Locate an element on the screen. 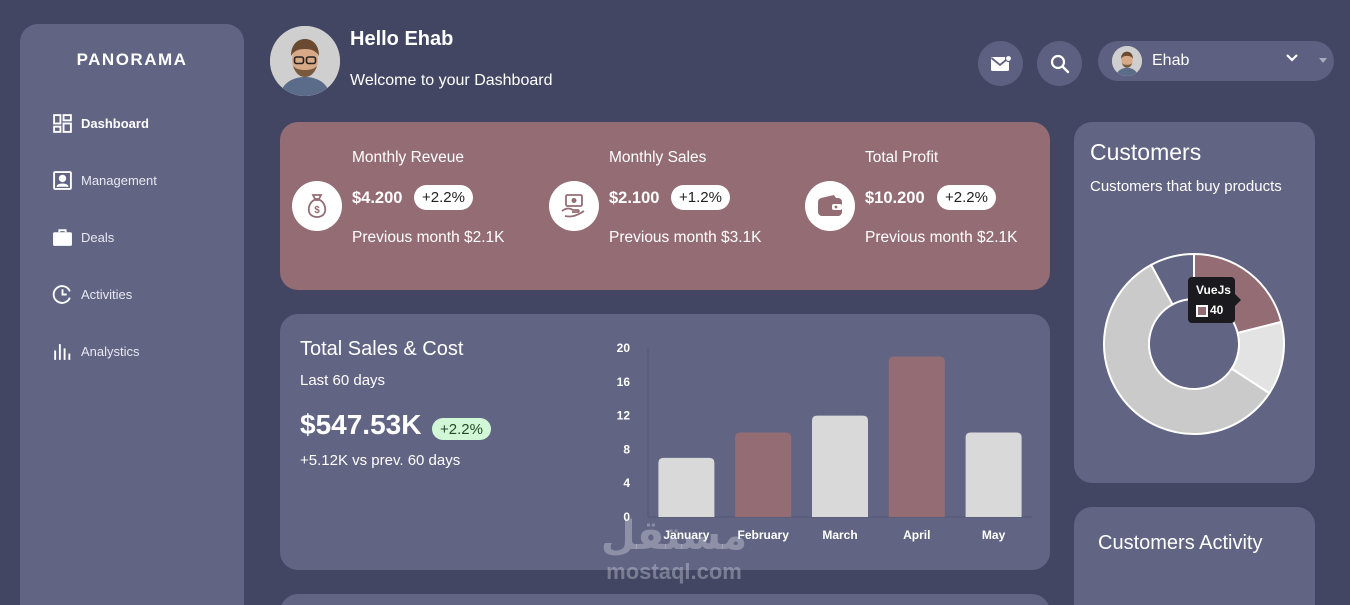  avatar is located at coordinates (305, 61).